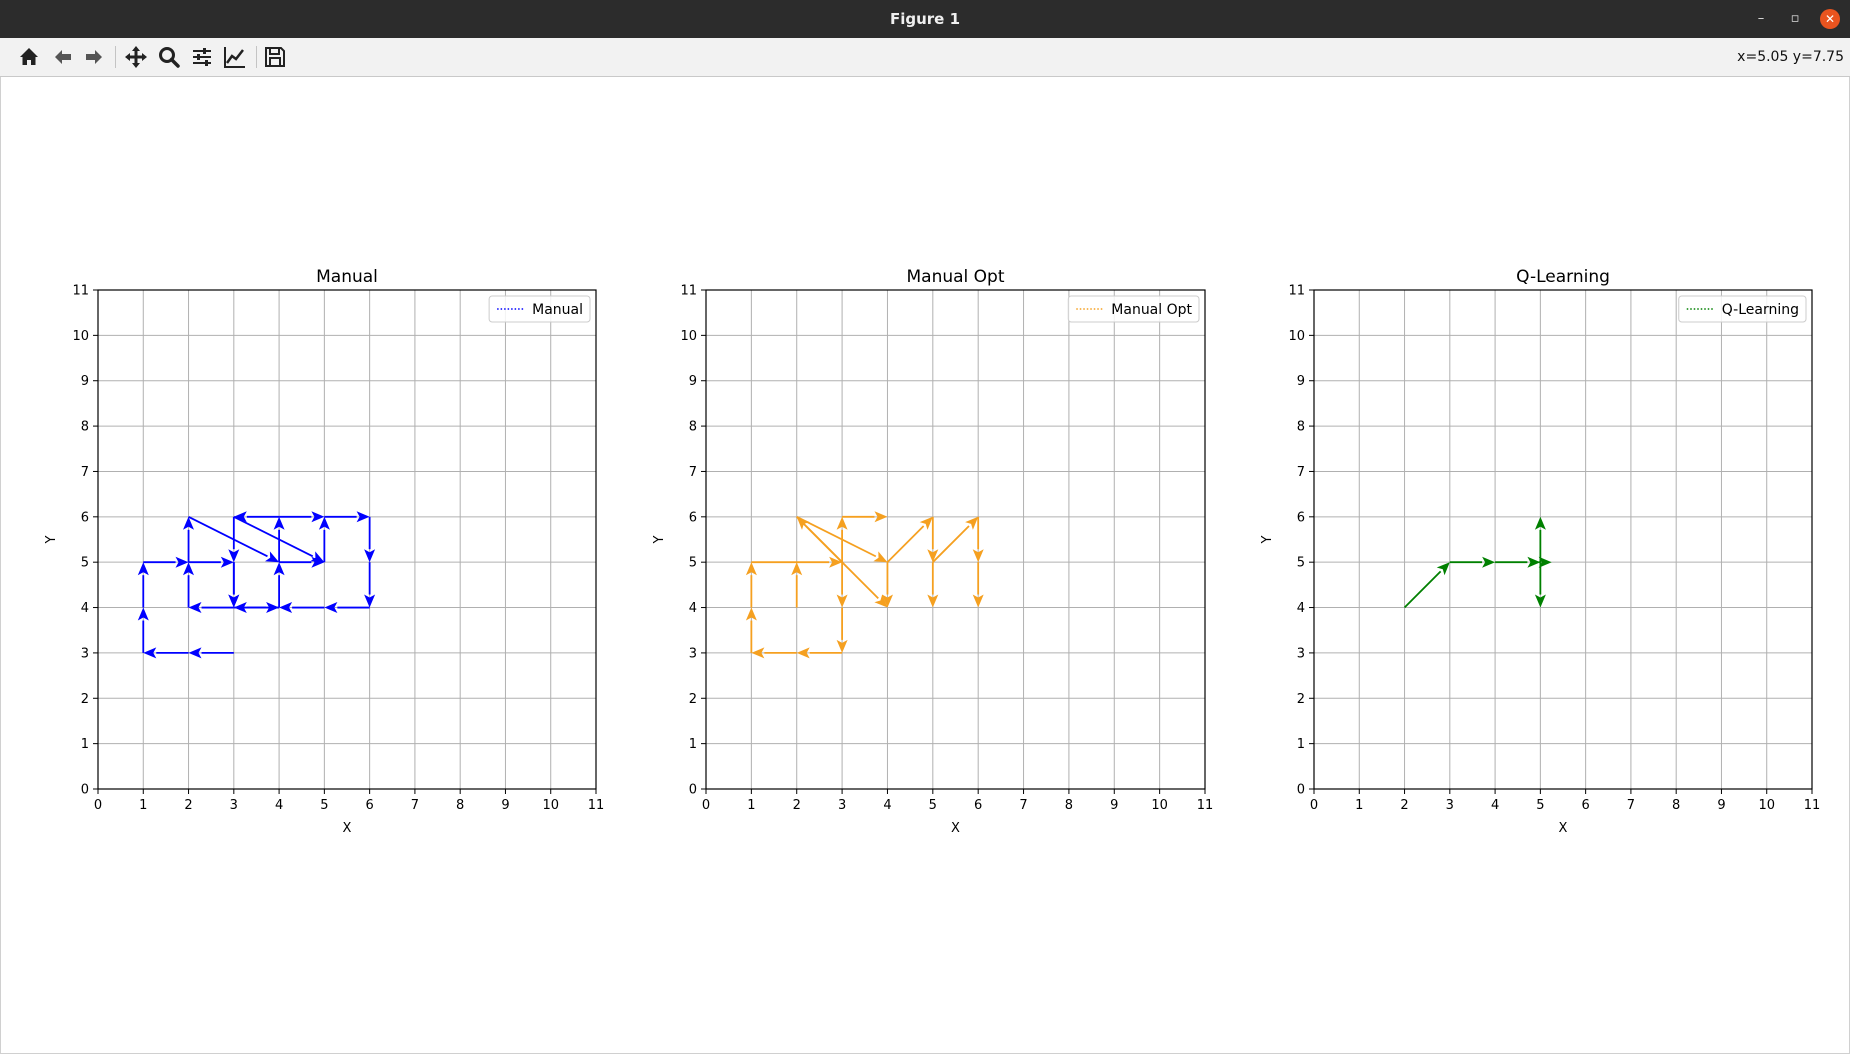  Describe the element at coordinates (202, 57) in the screenshot. I see `configure-subplots-button` at that location.